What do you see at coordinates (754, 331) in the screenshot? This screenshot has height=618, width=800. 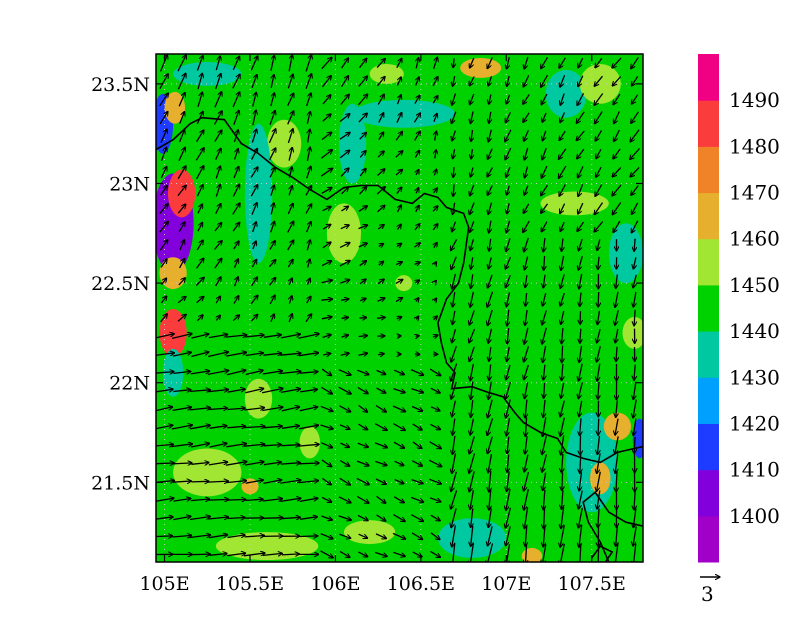 I see `colorbar-label: 1440` at bounding box center [754, 331].